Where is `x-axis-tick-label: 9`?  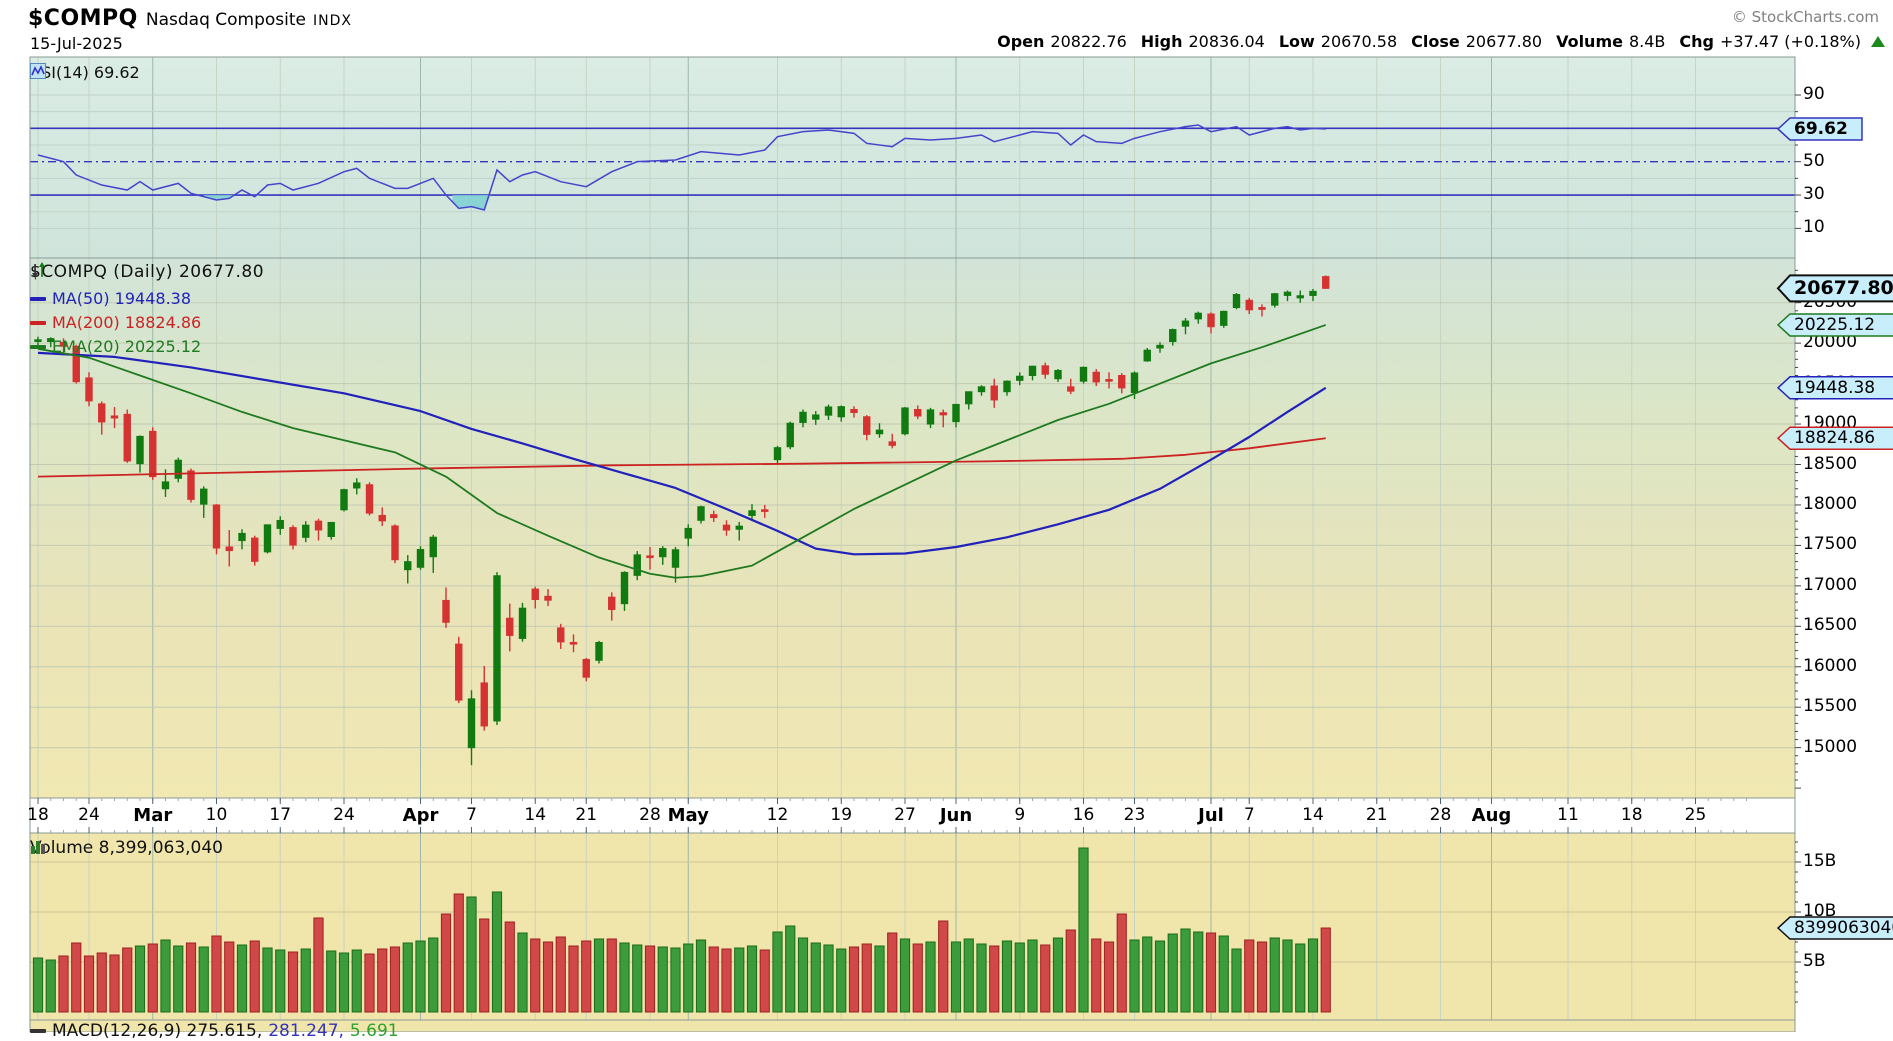
x-axis-tick-label: 9 is located at coordinates (1020, 815).